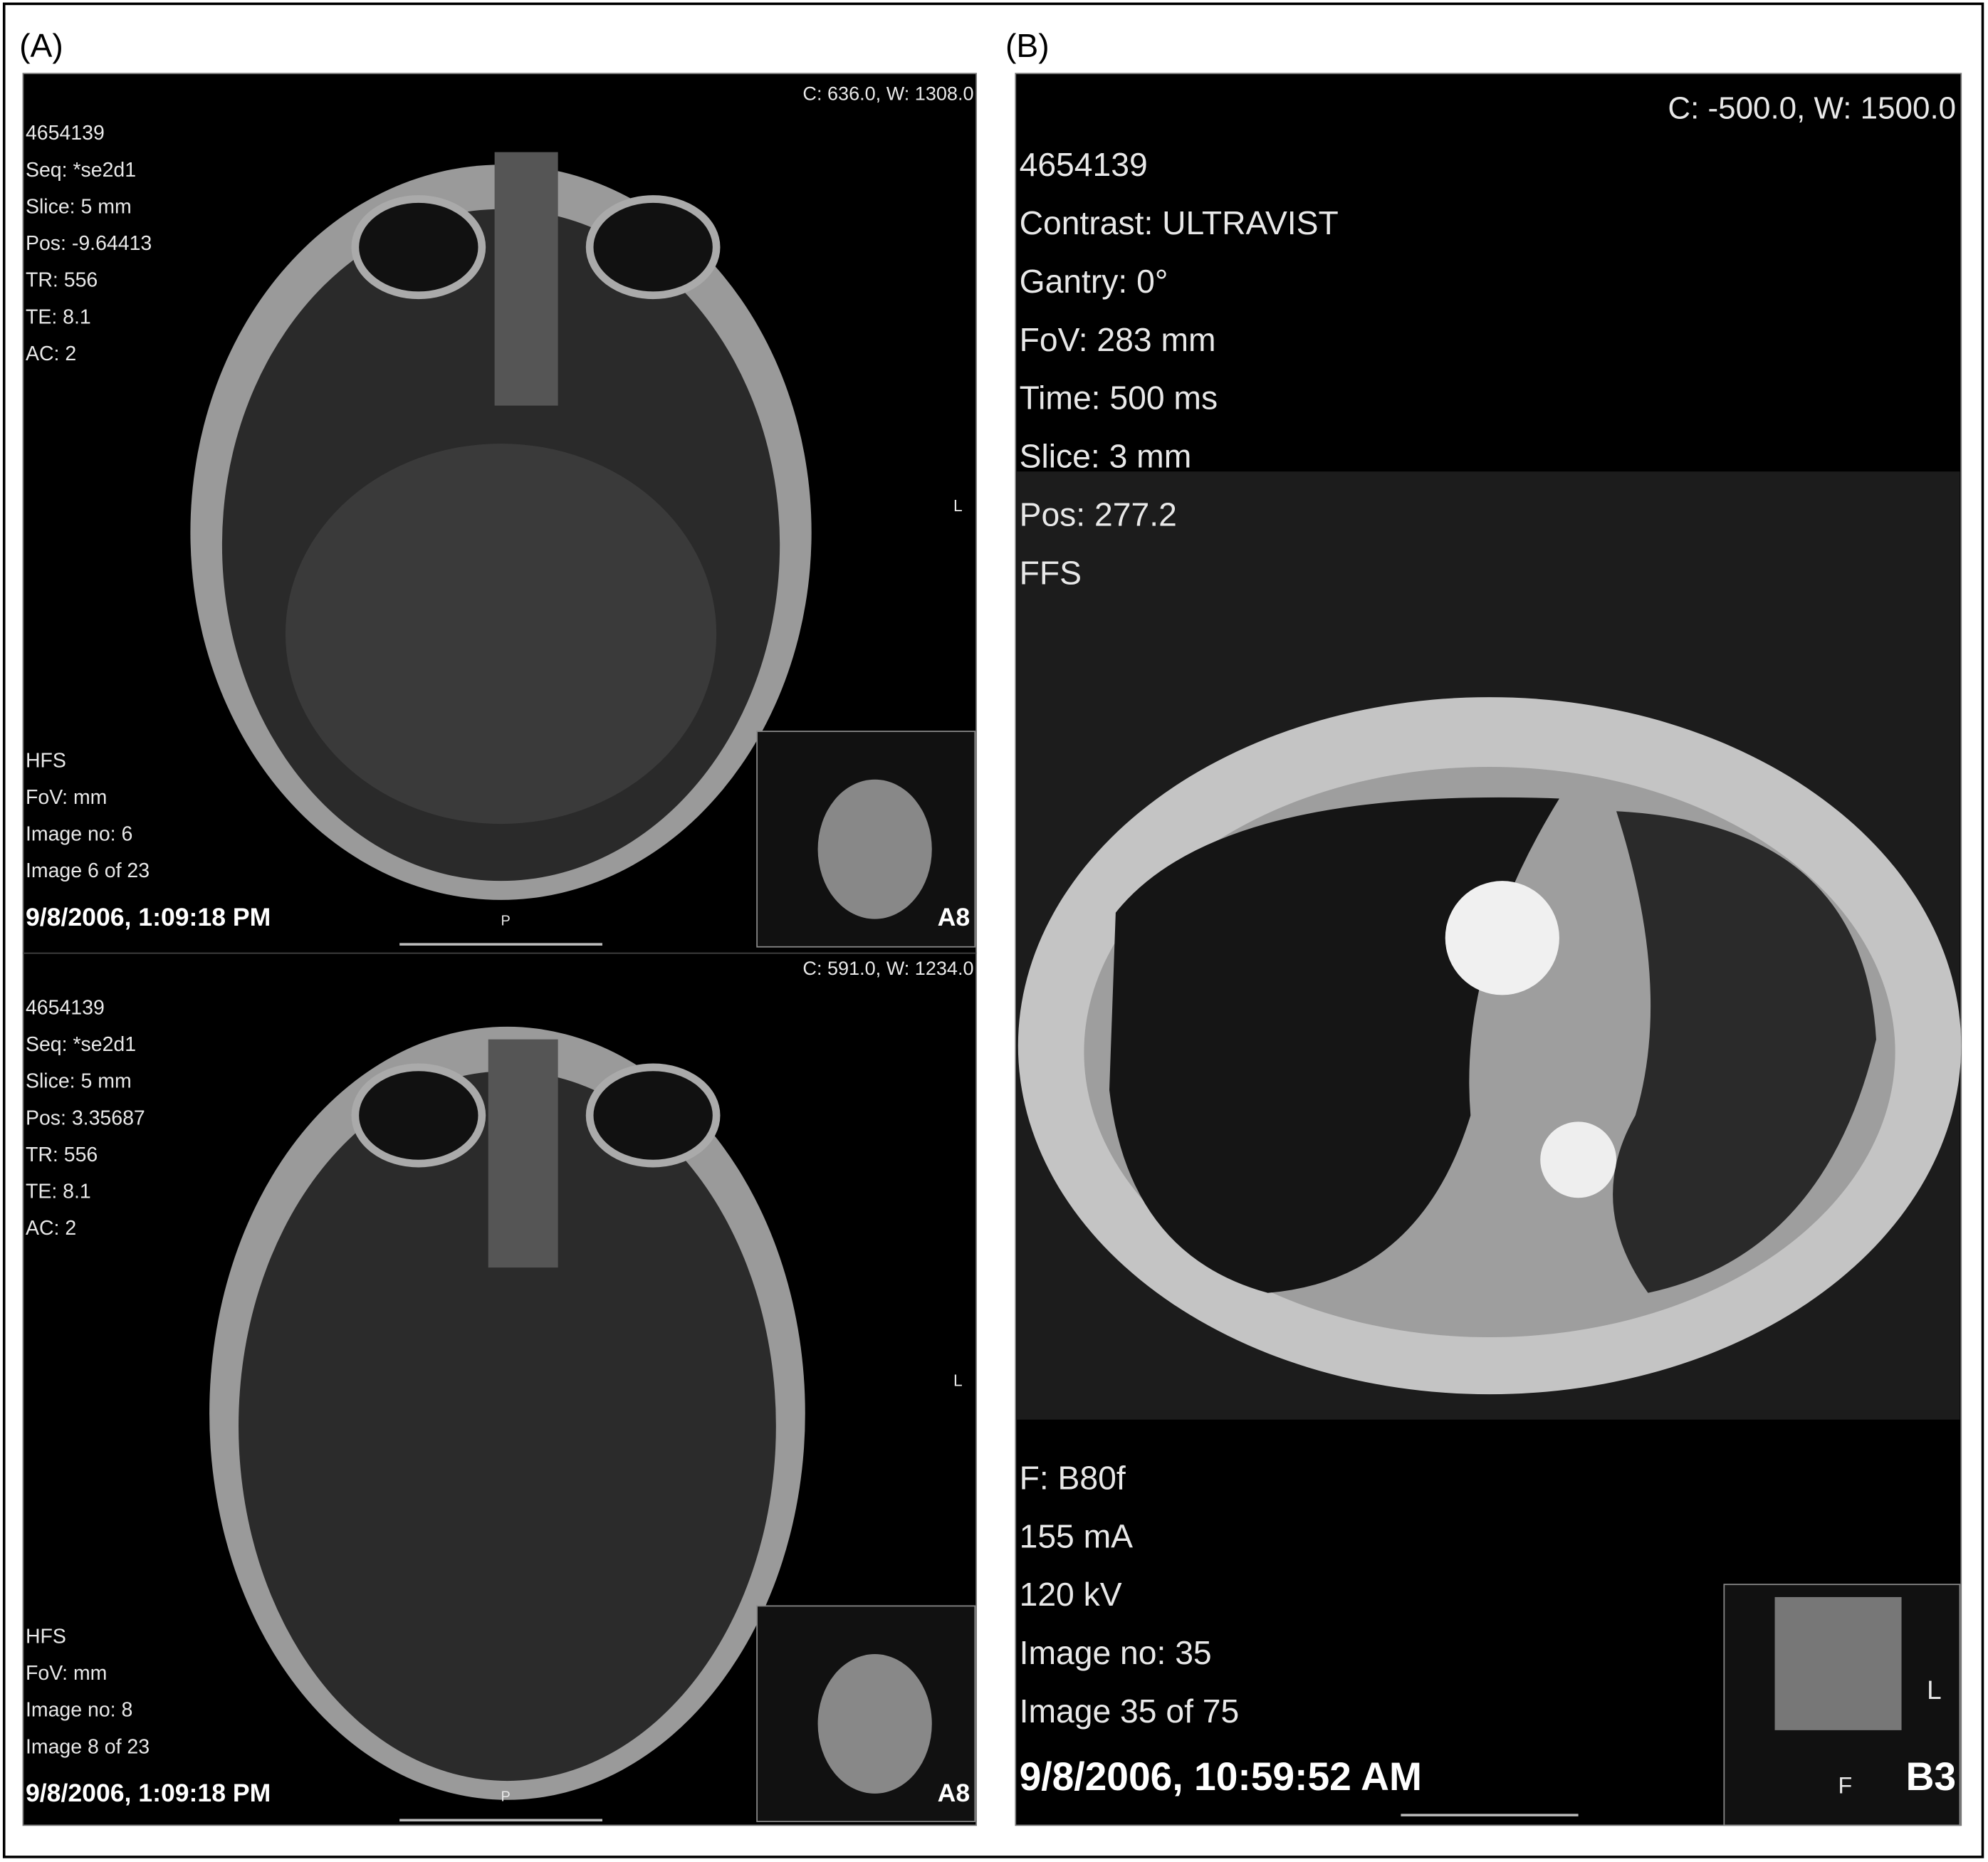 The width and height of the screenshot is (1988, 1862). Describe the element at coordinates (88, 1747) in the screenshot. I see `dicom-info: Image 8 of 23` at that location.